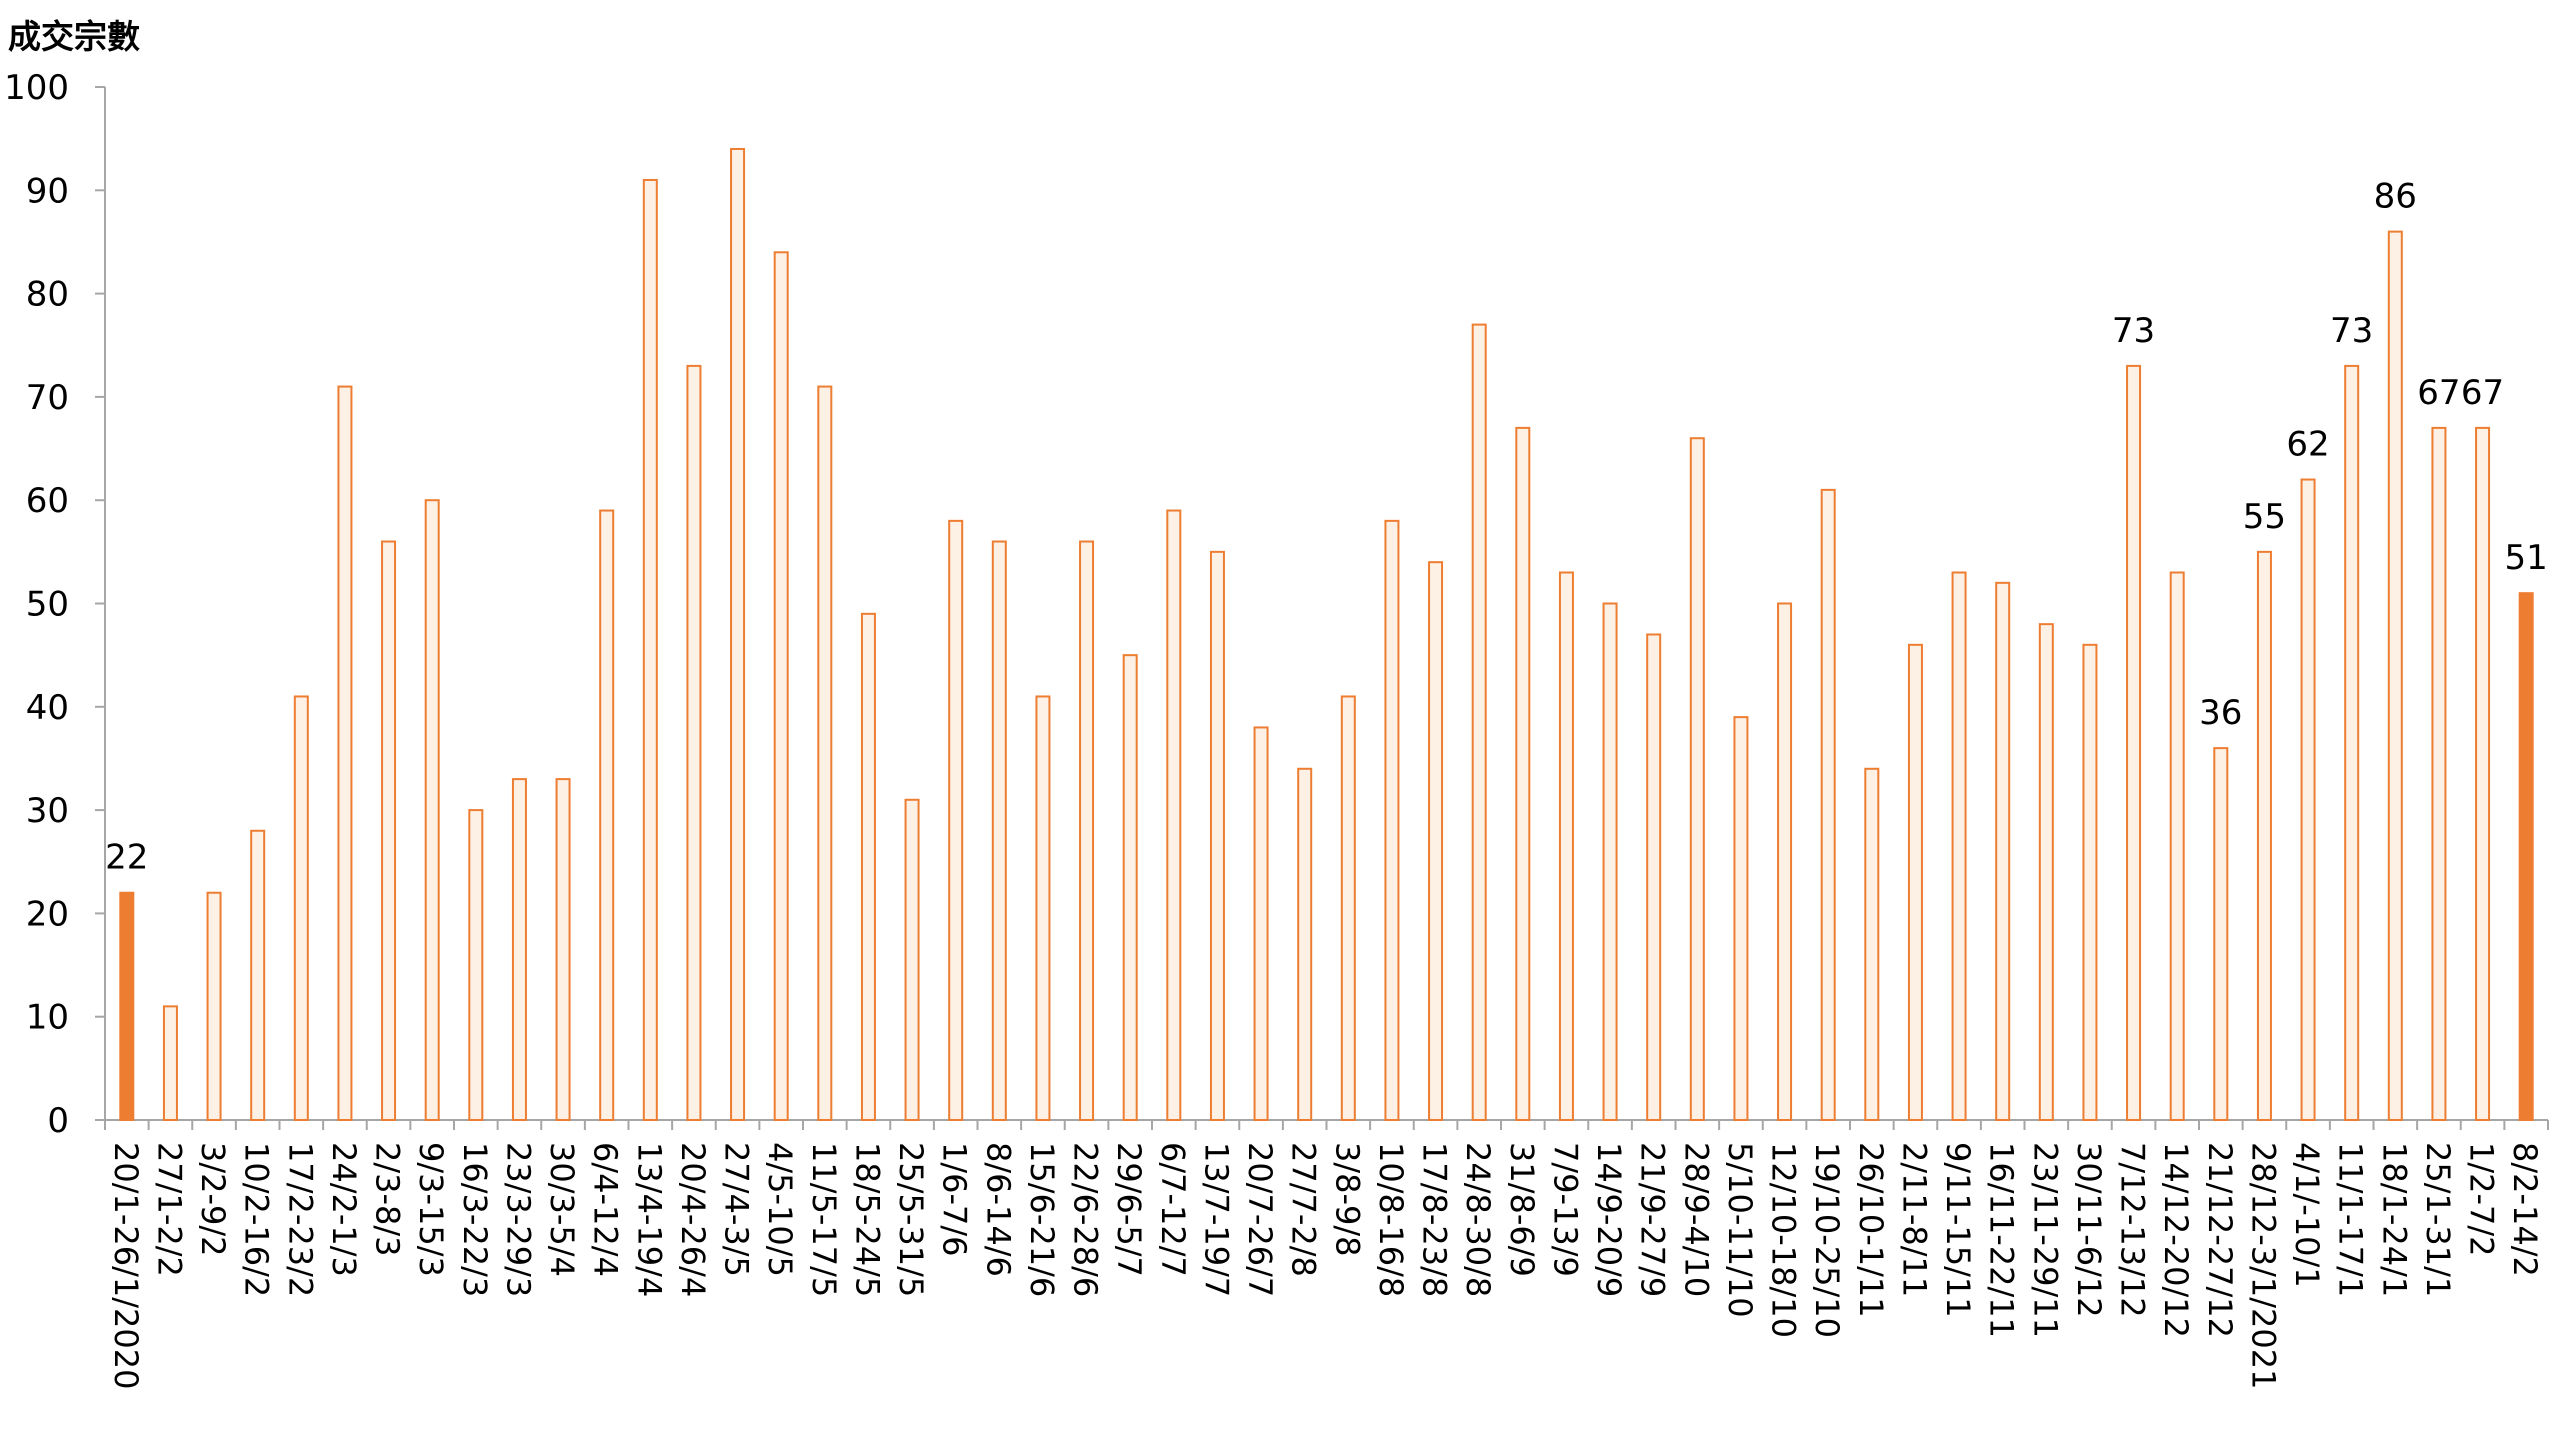  I want to click on x-tick-label: 24/8-30/8, so click(1478, 1219).